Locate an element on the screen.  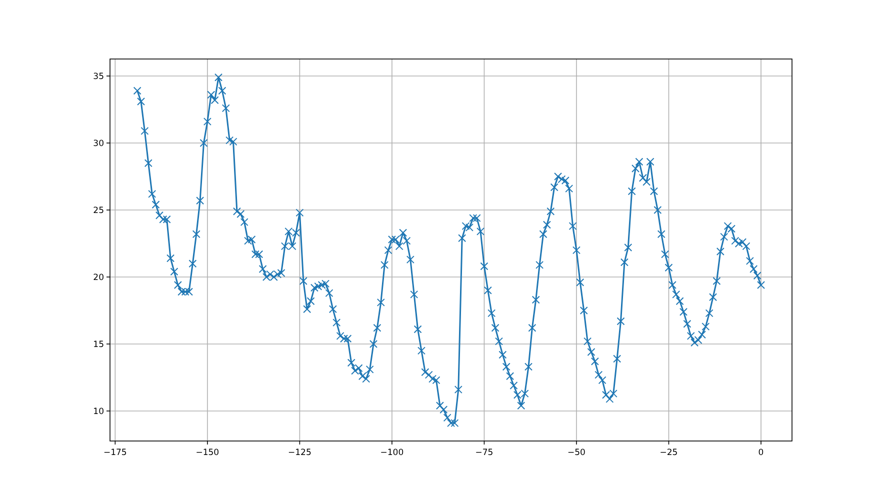
x-tick-label: −175 is located at coordinates (115, 453).